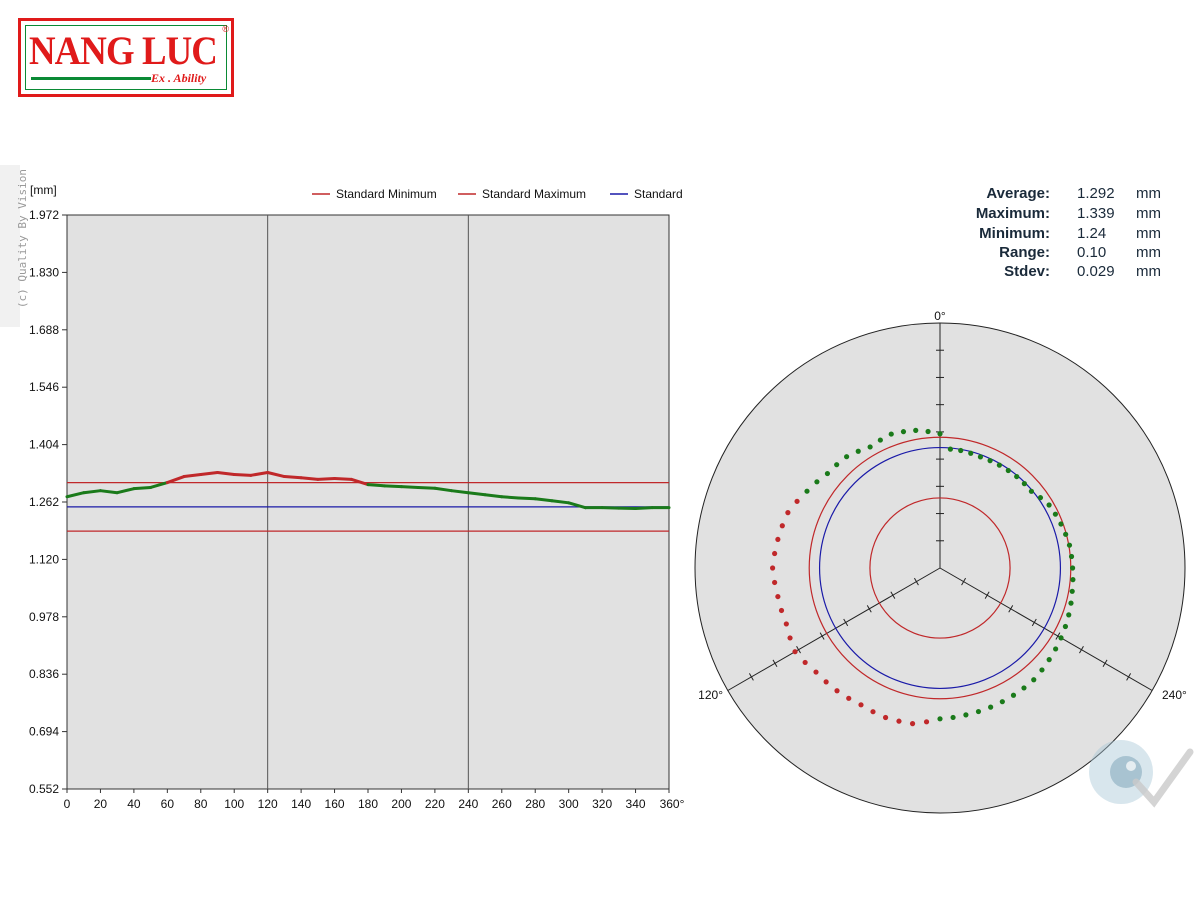  Describe the element at coordinates (672, 804) in the screenshot. I see `x-tick-label: 360°` at that location.